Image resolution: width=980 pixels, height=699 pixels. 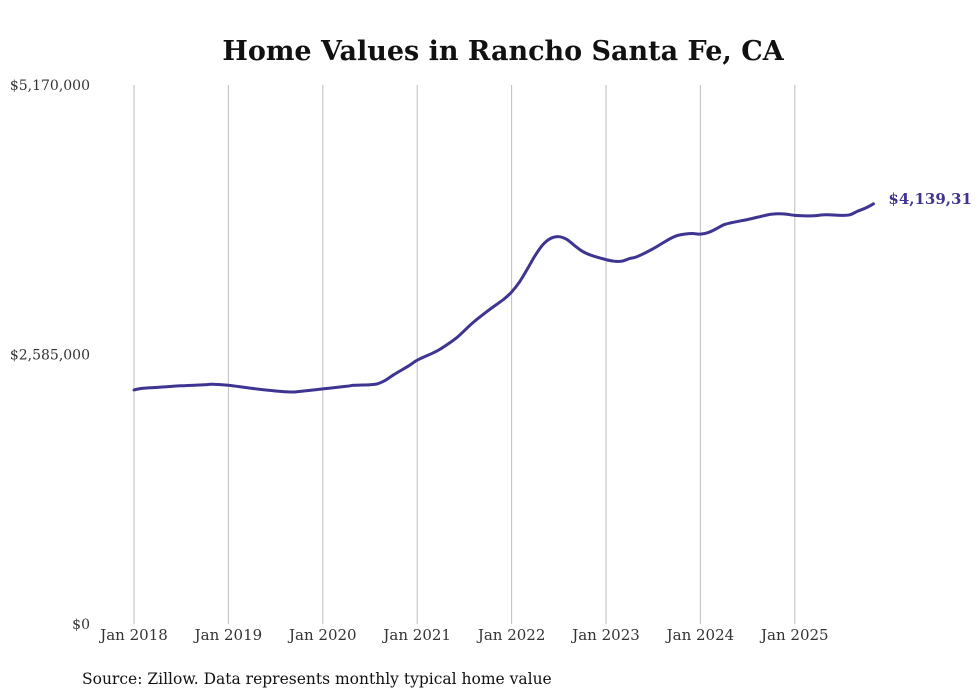 What do you see at coordinates (50, 86) in the screenshot?
I see `y-tick-label: $5,170,000` at bounding box center [50, 86].